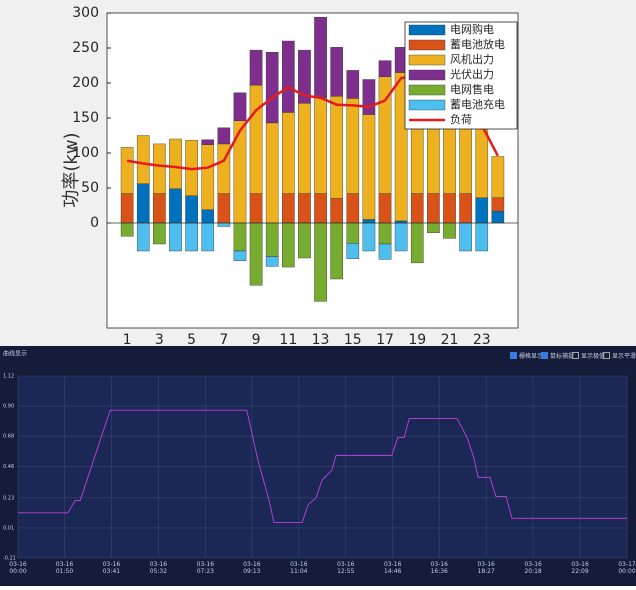 This screenshot has height=590, width=636. I want to click on checkbox: 显示极值, so click(588, 355).